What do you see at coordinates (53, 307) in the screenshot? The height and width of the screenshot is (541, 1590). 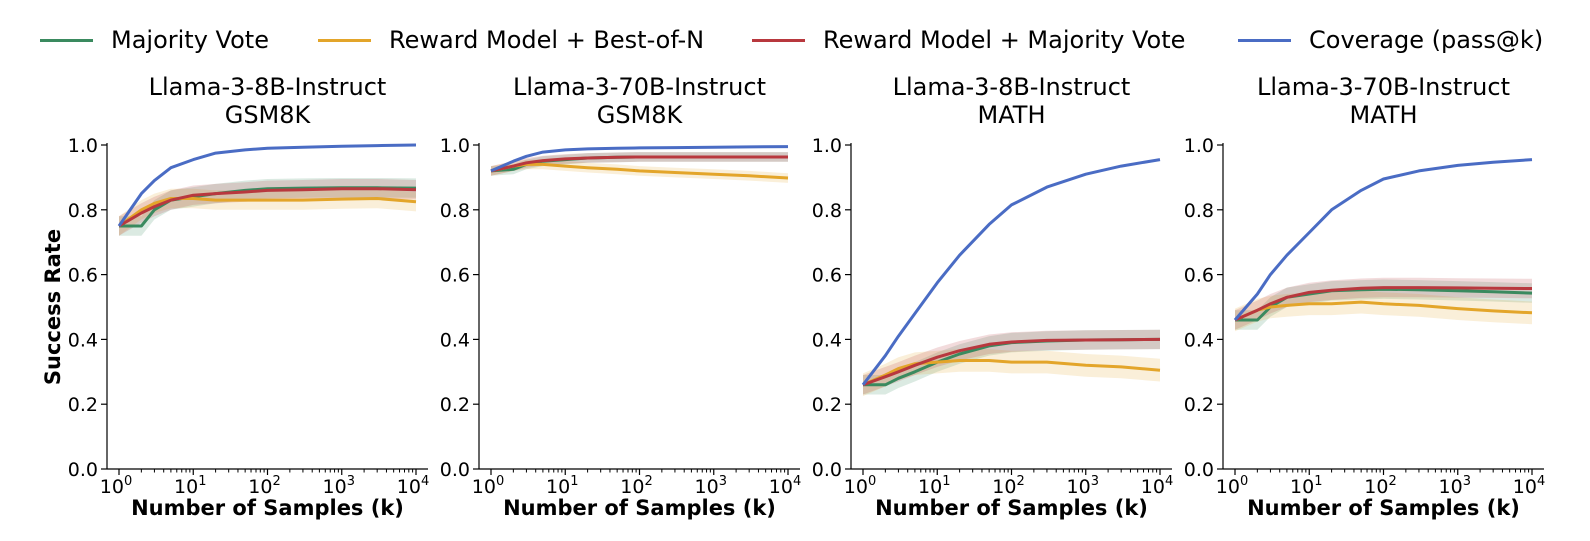 I see `y-axis-label: Success Rate` at bounding box center [53, 307].